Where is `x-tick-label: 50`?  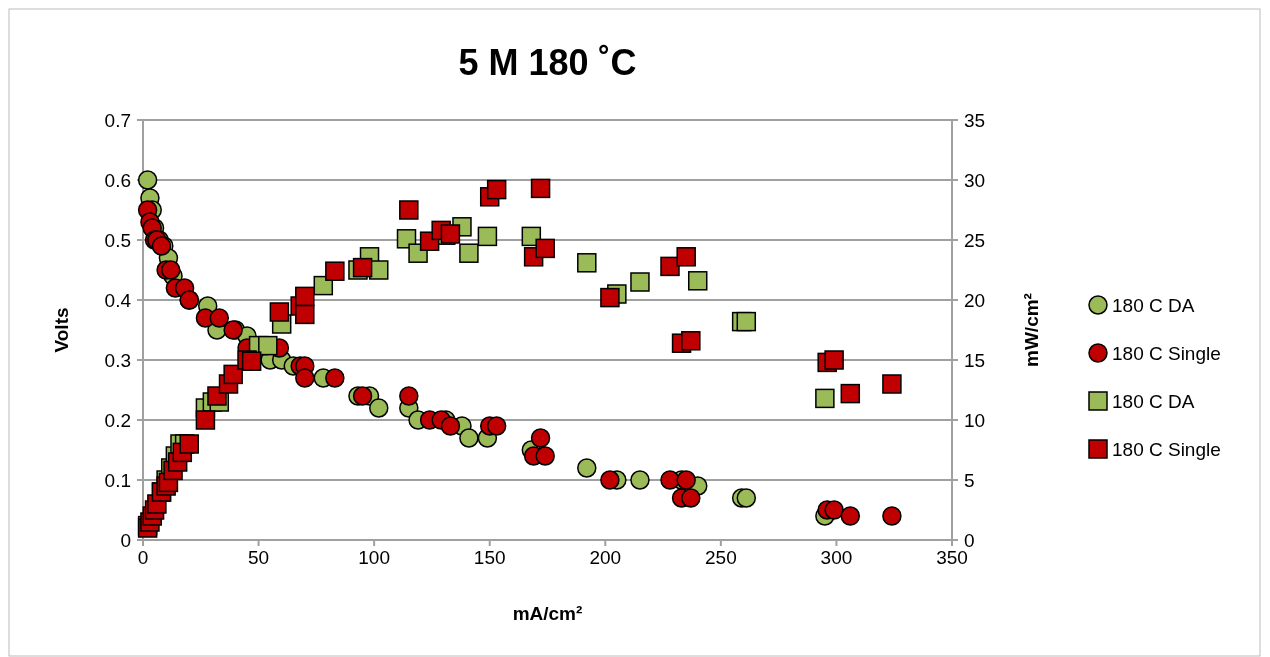 x-tick-label: 50 is located at coordinates (259, 557).